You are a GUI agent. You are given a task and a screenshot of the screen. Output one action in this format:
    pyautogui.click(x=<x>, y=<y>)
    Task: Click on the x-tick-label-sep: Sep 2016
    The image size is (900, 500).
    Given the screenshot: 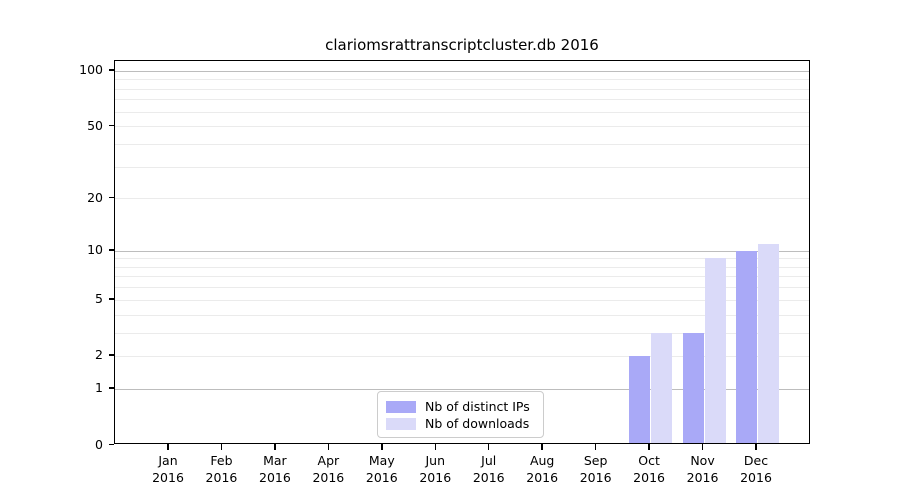 What is the action you would take?
    pyautogui.click(x=596, y=469)
    